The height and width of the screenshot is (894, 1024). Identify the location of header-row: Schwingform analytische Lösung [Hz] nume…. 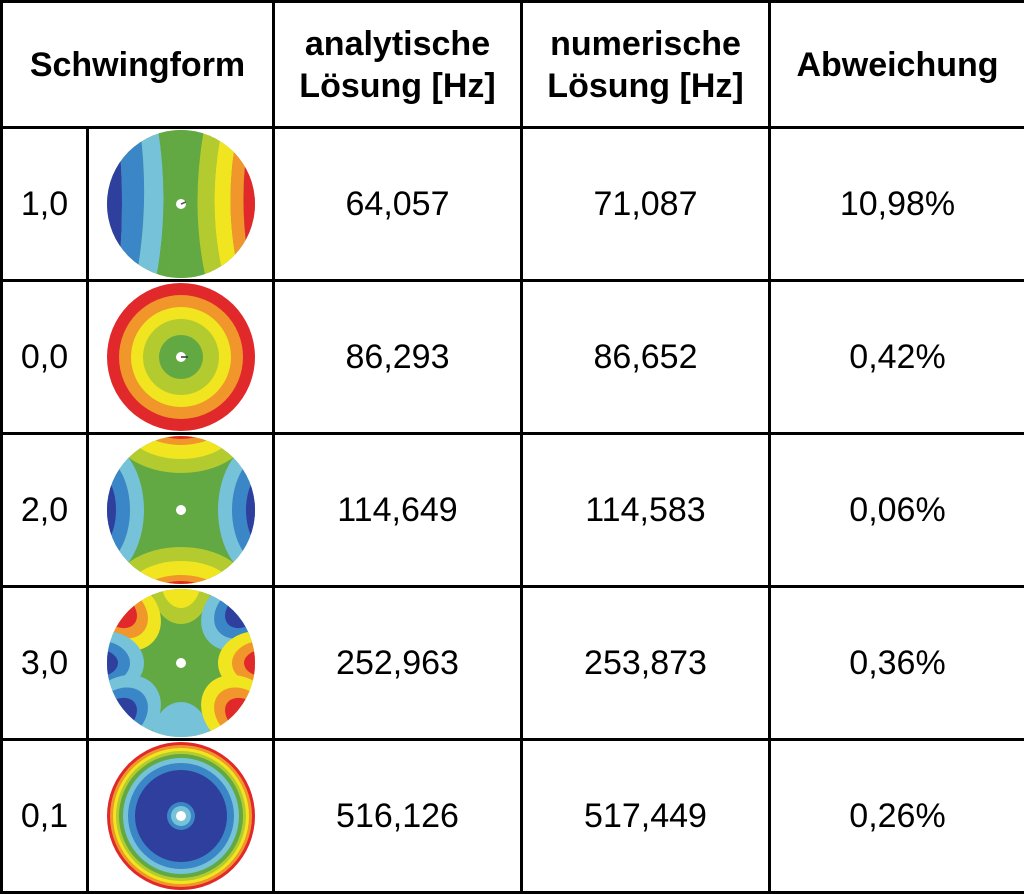
(513, 65).